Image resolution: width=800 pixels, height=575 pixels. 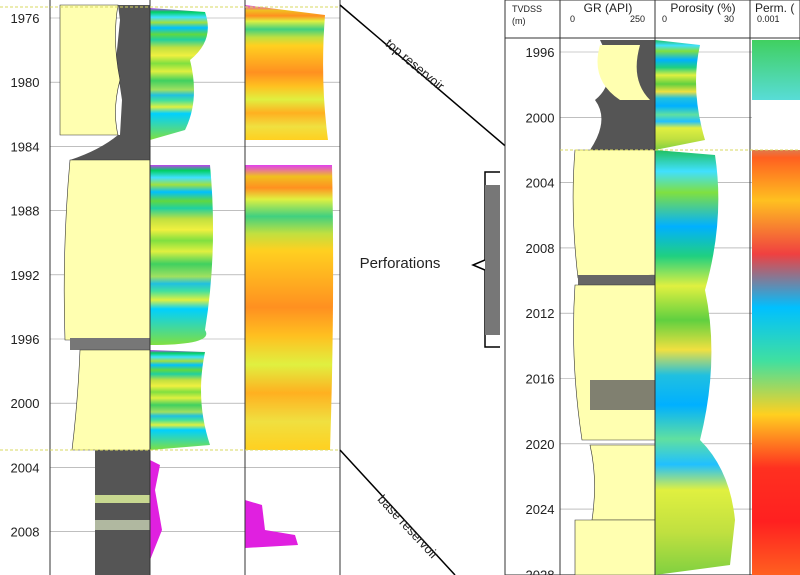 What do you see at coordinates (776, 125) in the screenshot?
I see `perm-gap` at bounding box center [776, 125].